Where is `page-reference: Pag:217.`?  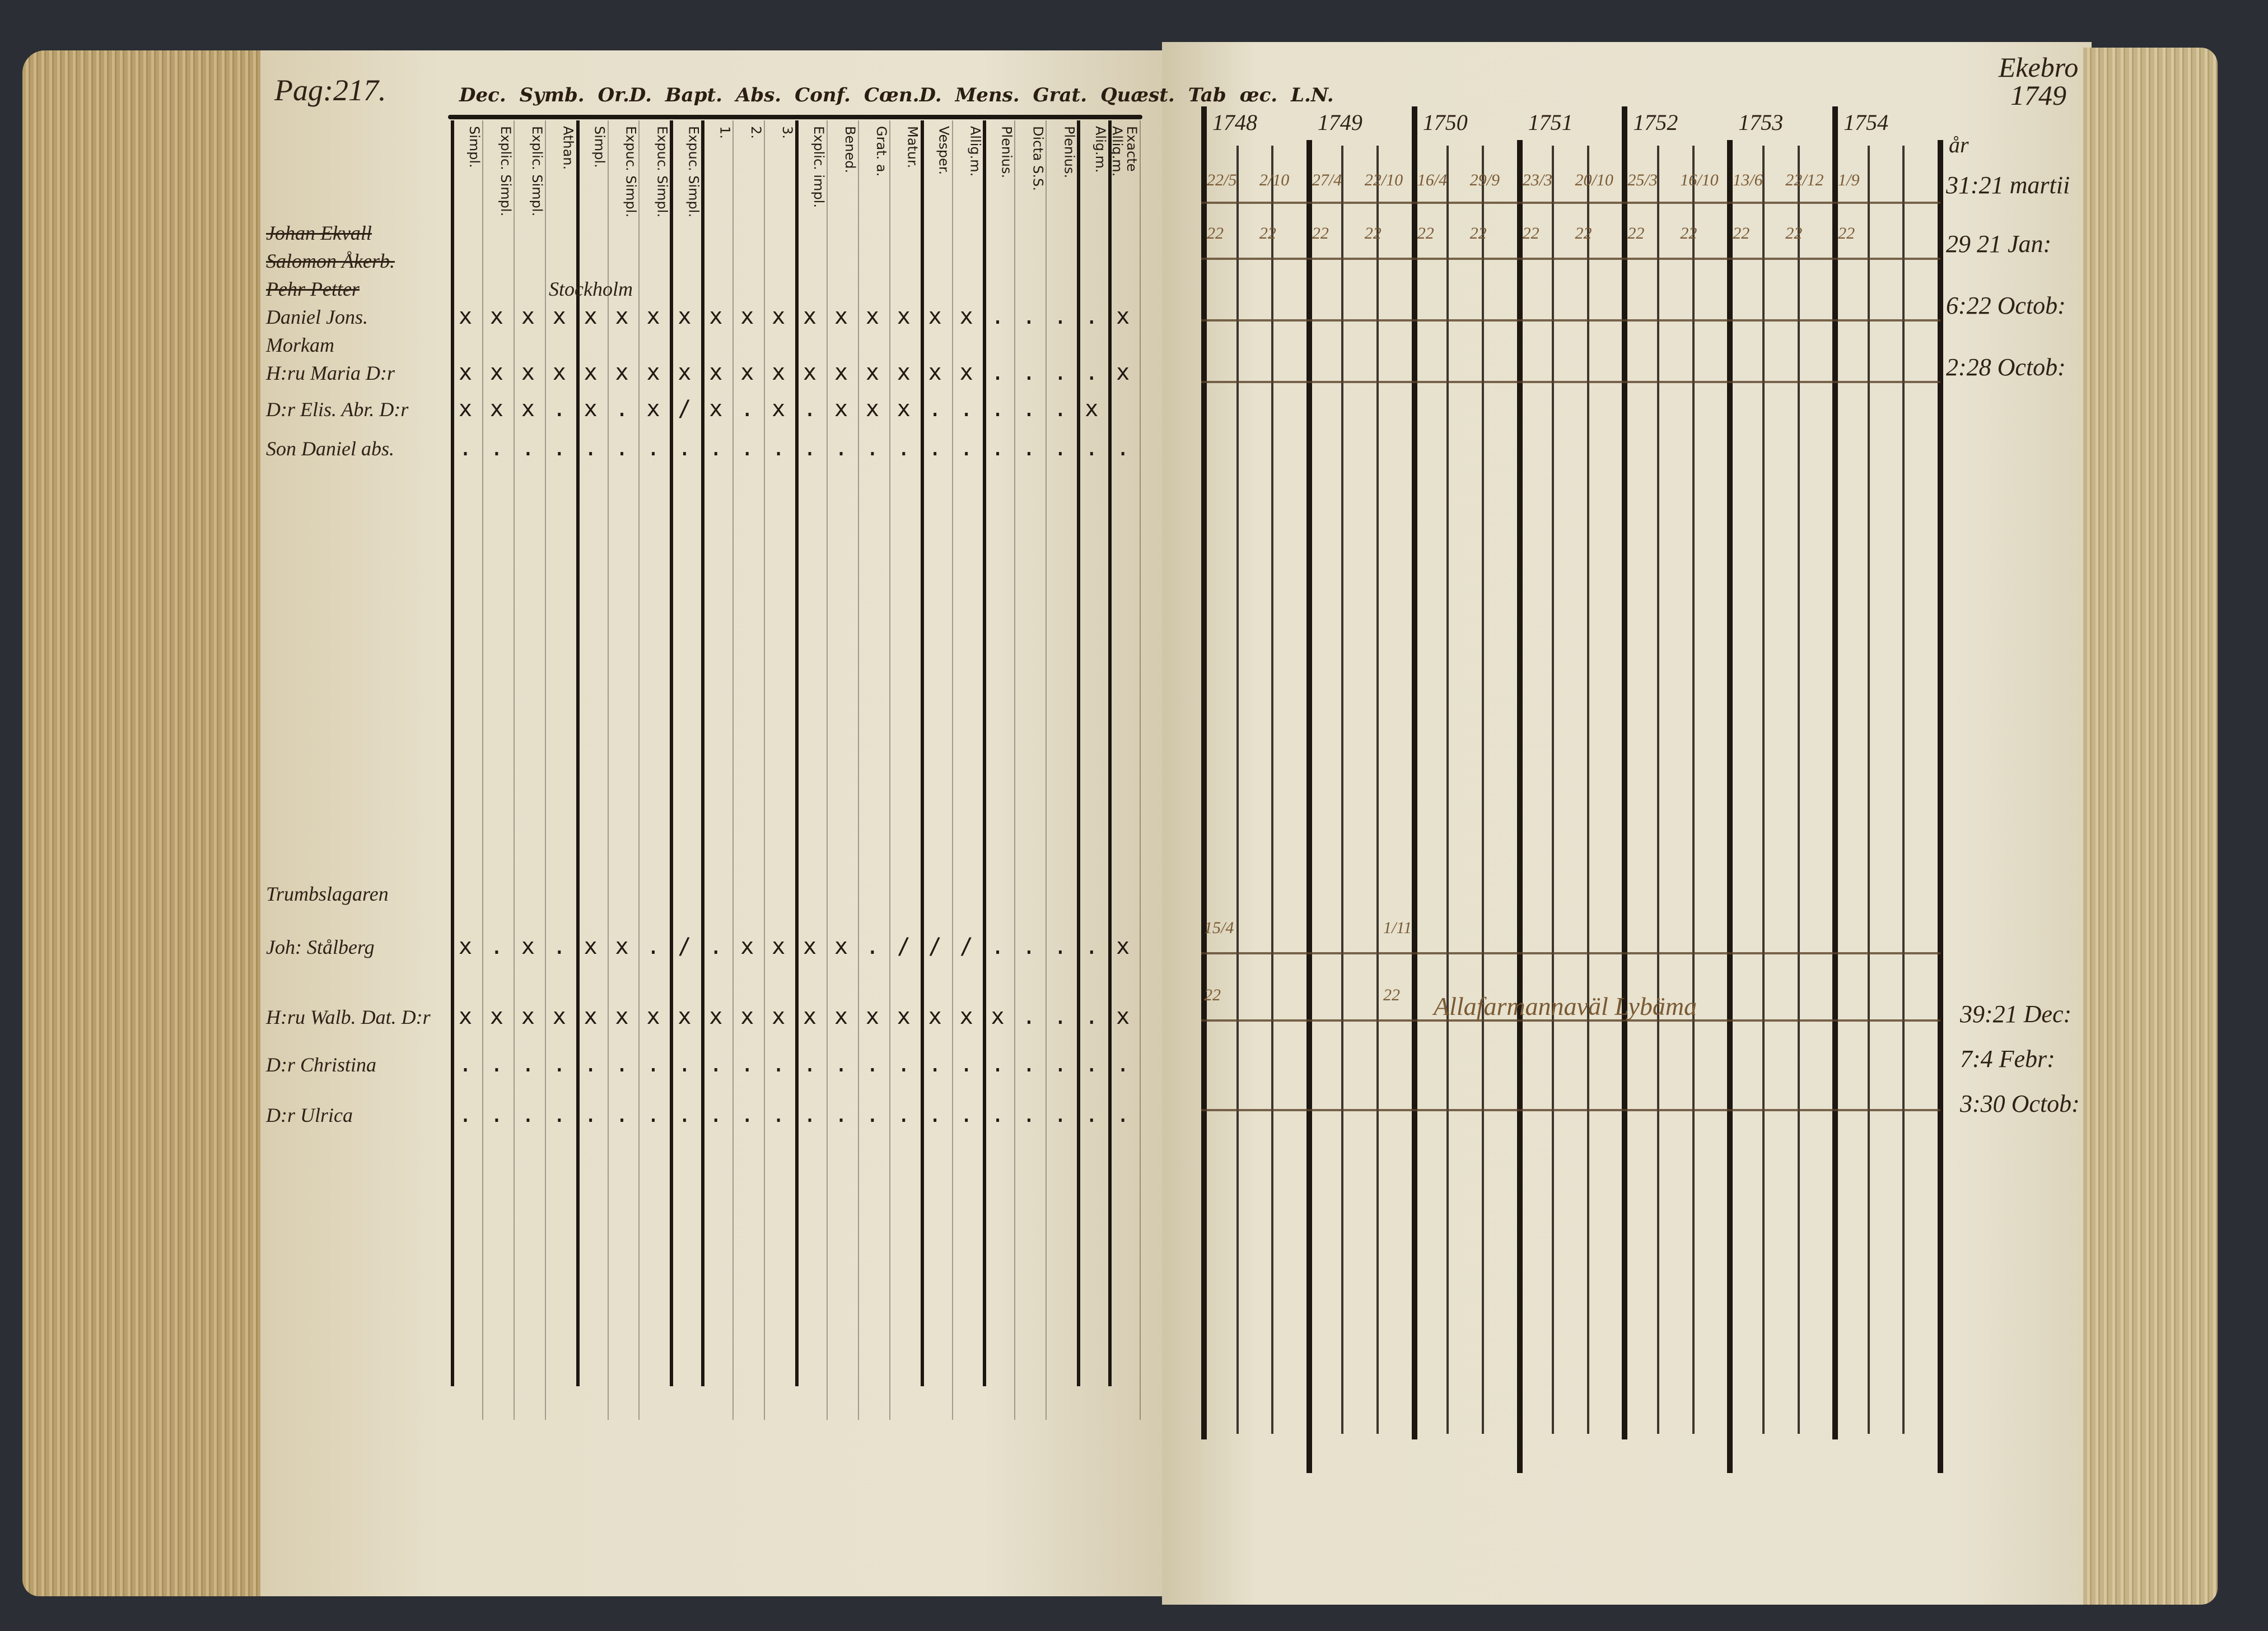 page-reference: Pag:217. is located at coordinates (330, 90).